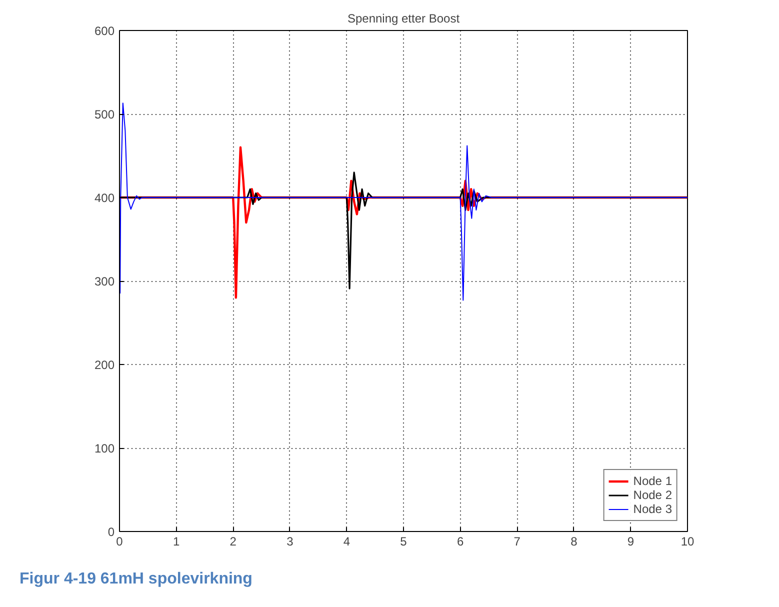  I want to click on x-tick-label: 8, so click(574, 541).